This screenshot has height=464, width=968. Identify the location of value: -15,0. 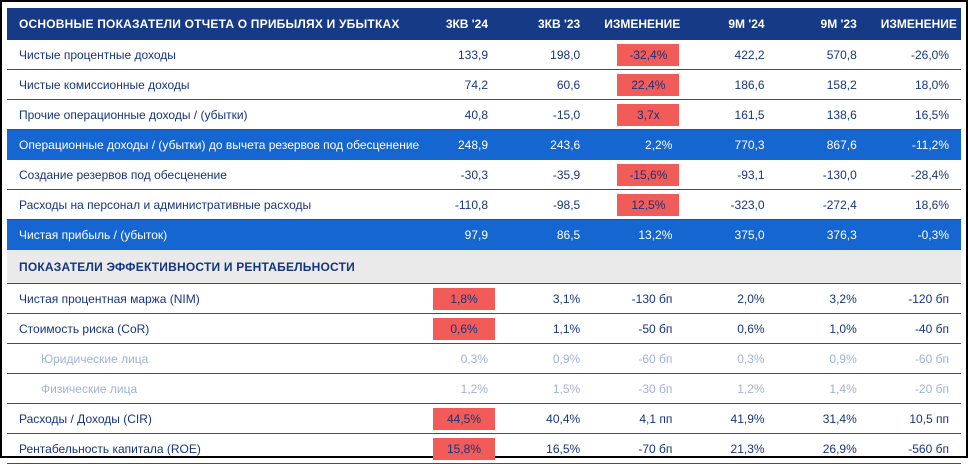
(566, 114).